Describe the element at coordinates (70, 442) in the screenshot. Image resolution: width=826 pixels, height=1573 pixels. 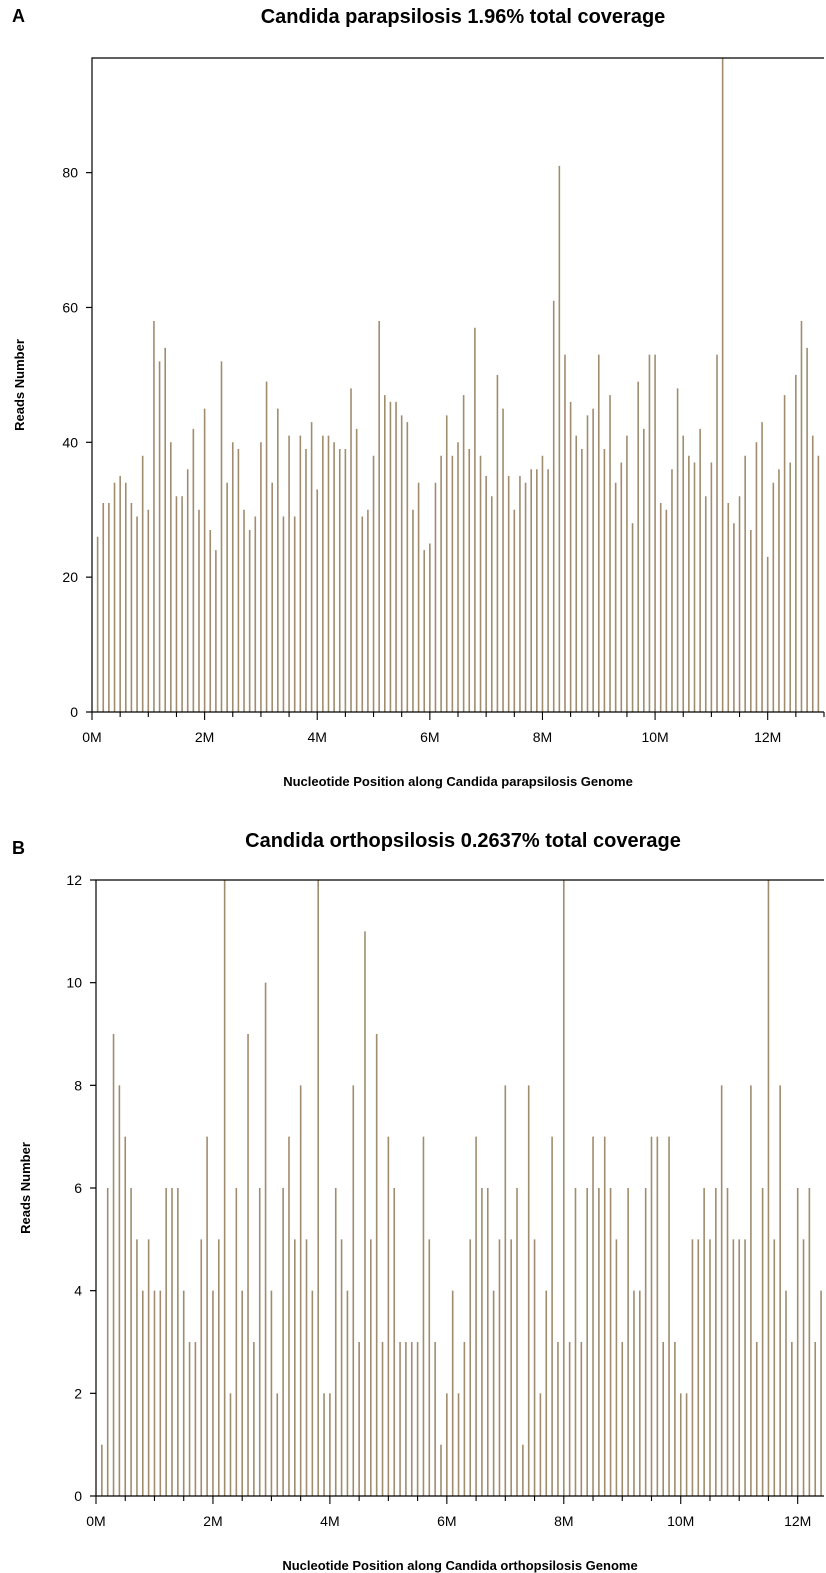
I see `y-tick-label: 40` at that location.